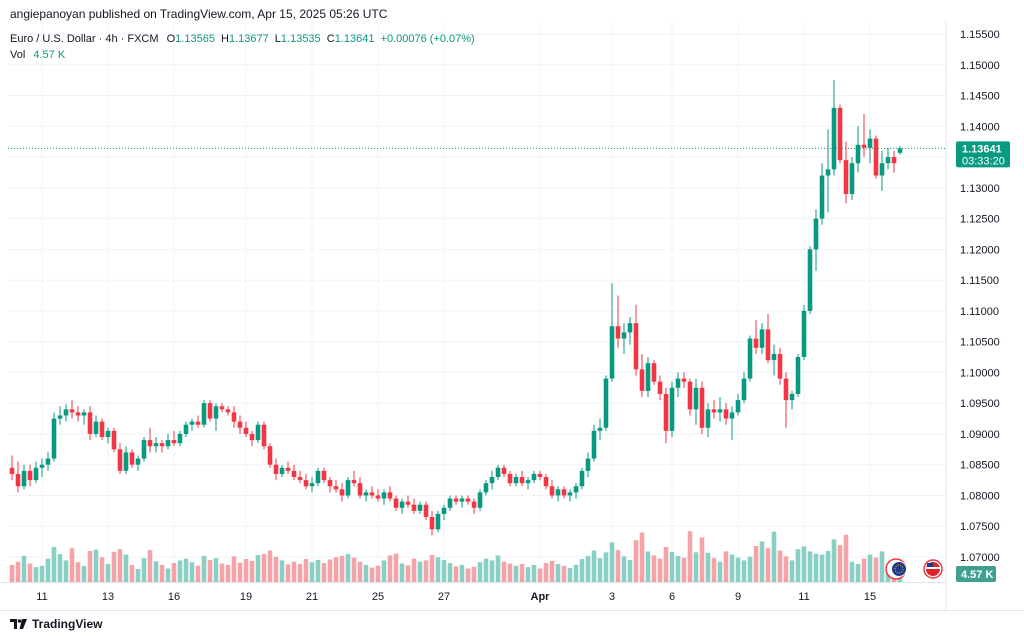  I want to click on high-value: 1.13677, so click(248, 39).